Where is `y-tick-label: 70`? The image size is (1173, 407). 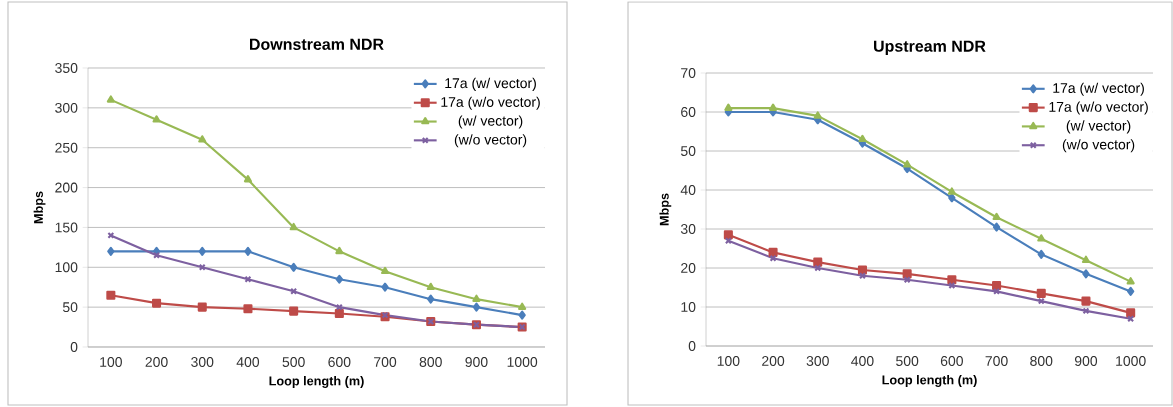 y-tick-label: 70 is located at coordinates (688, 73).